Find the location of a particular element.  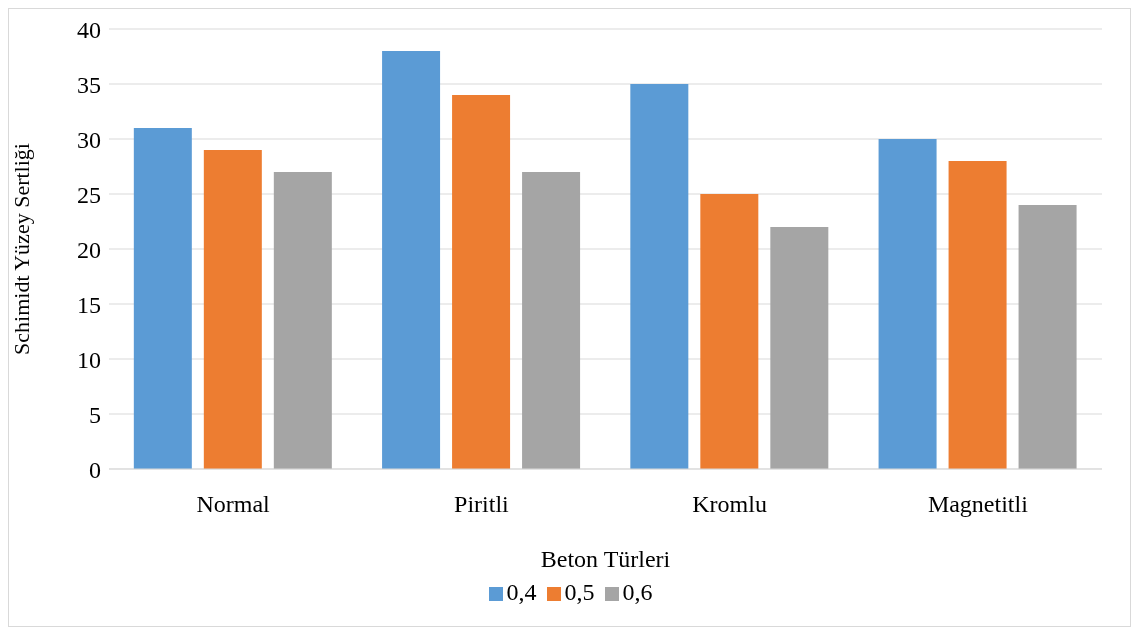

y-tick-label: 25 is located at coordinates (89, 194).